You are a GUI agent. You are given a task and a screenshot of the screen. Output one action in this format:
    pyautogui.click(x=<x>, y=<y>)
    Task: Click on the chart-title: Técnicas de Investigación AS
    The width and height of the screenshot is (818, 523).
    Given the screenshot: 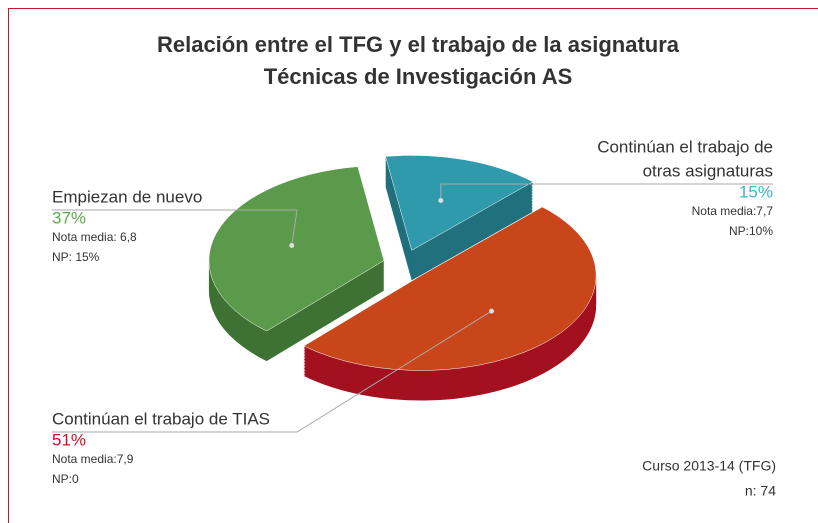 What is the action you would take?
    pyautogui.click(x=418, y=76)
    